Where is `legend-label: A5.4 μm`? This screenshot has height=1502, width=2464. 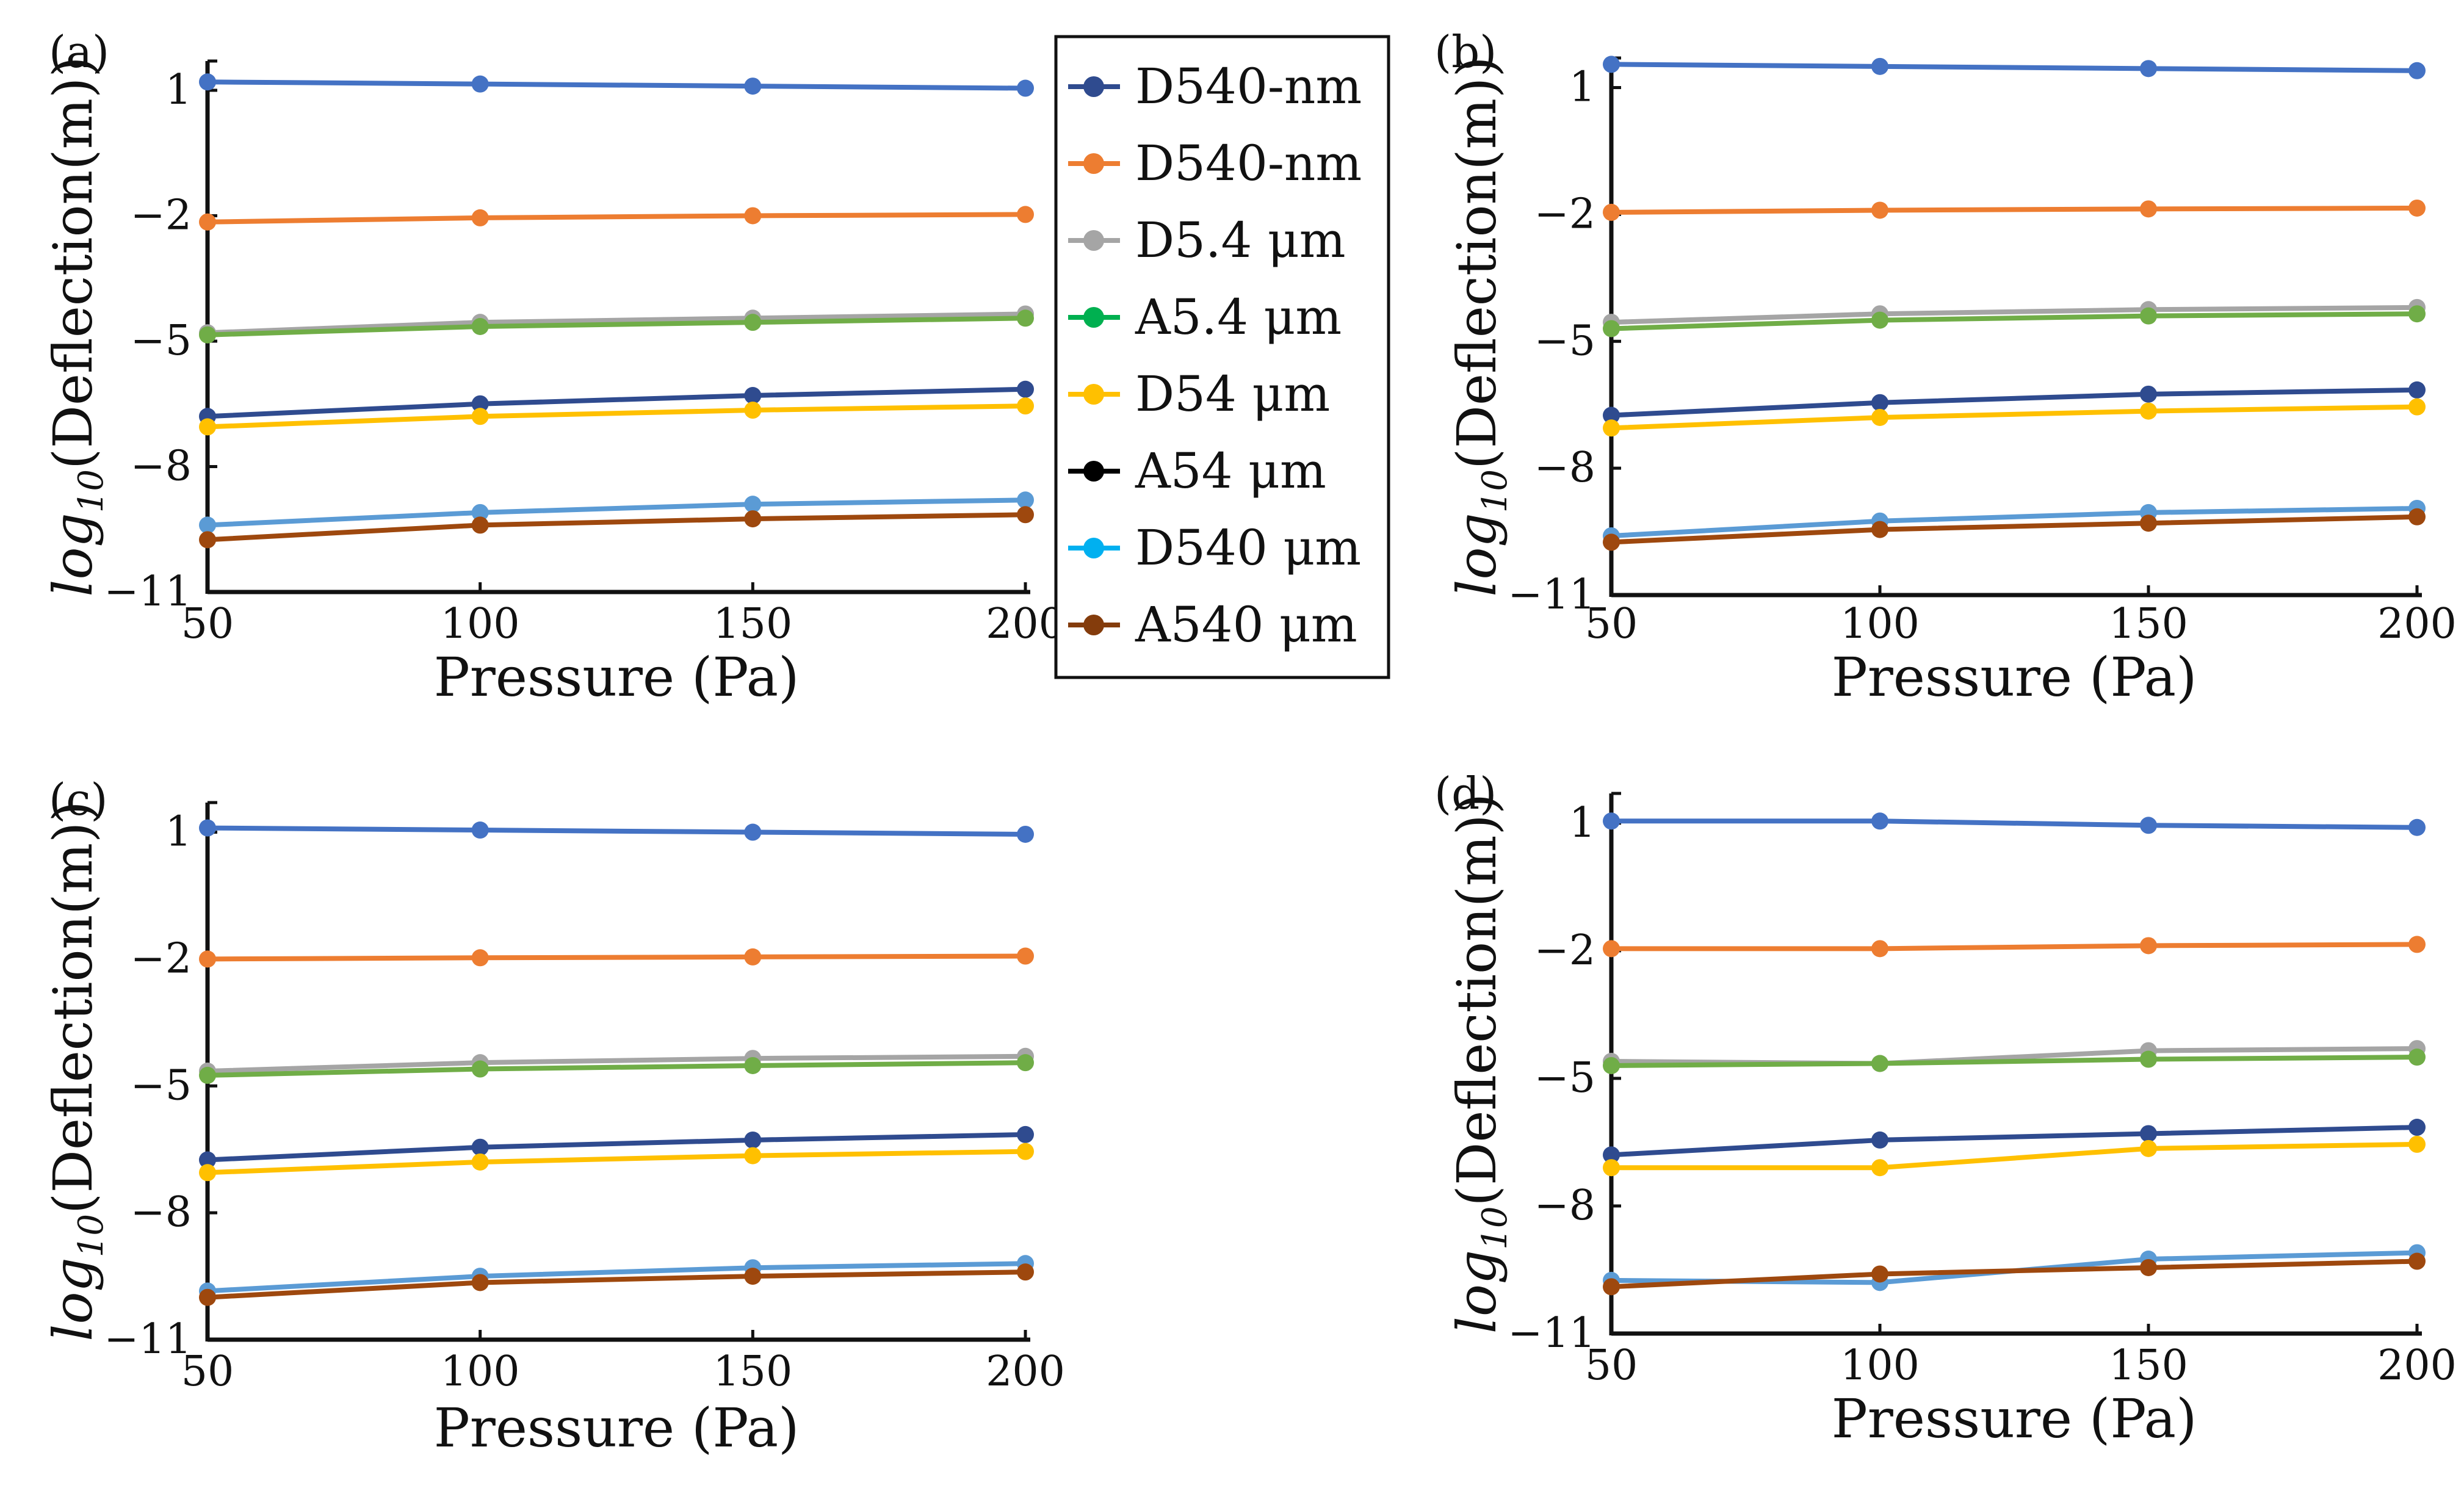
legend-label: A5.4 μm is located at coordinates (1238, 317).